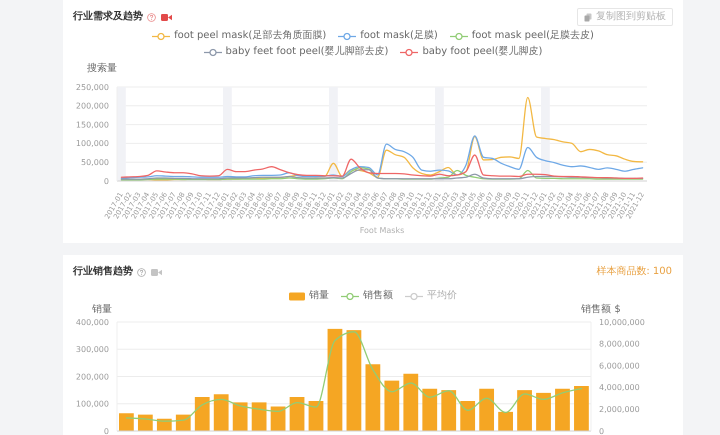 The image size is (720, 435). I want to click on y-tick-label: 250,000, so click(92, 87).